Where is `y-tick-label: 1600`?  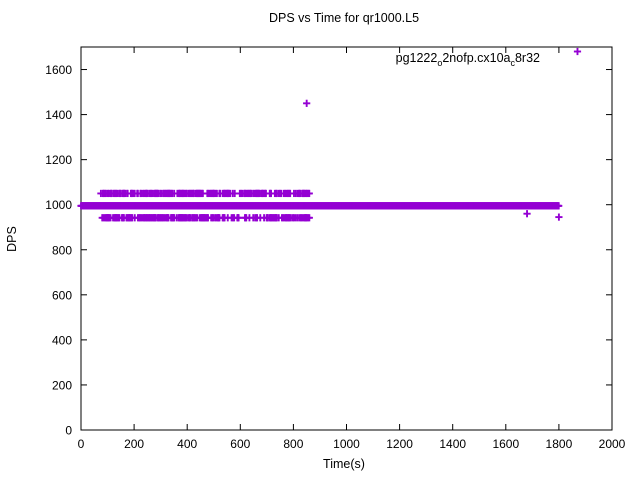 y-tick-label: 1600 is located at coordinates (58, 70).